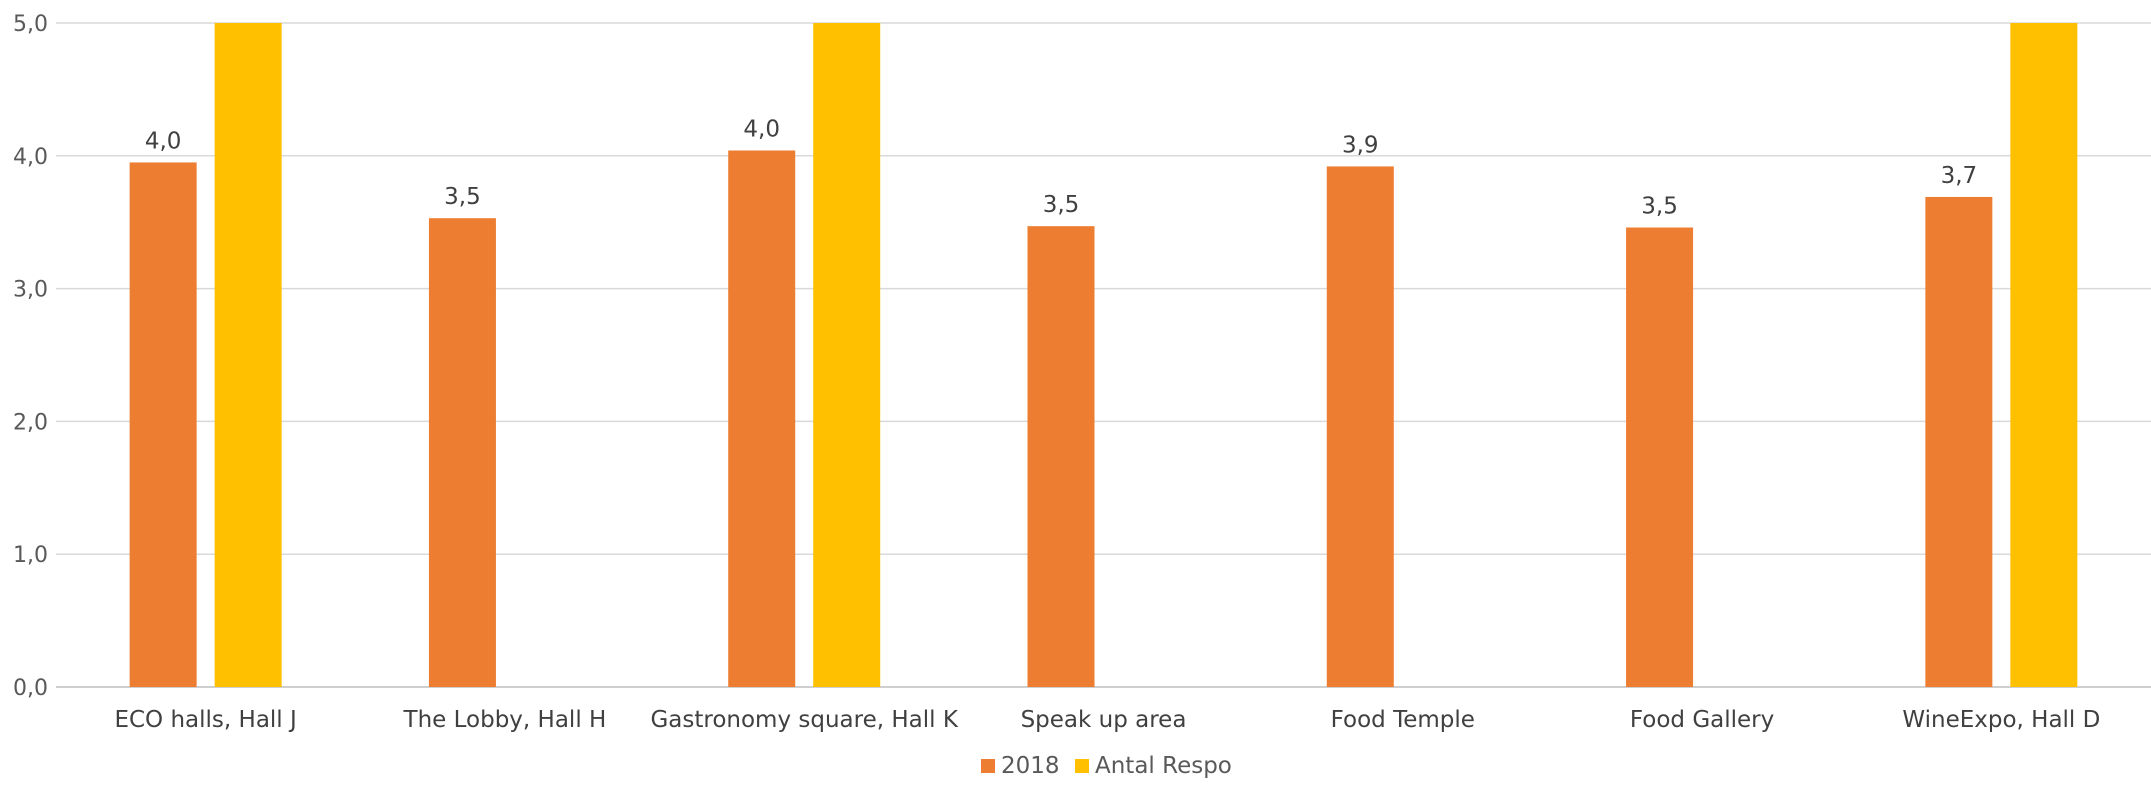 This screenshot has height=790, width=2151. Describe the element at coordinates (1061, 167) in the screenshot. I see `data-labels: 4,0 3,5 4,0 3,5 3,9 3,5 3,7` at that location.